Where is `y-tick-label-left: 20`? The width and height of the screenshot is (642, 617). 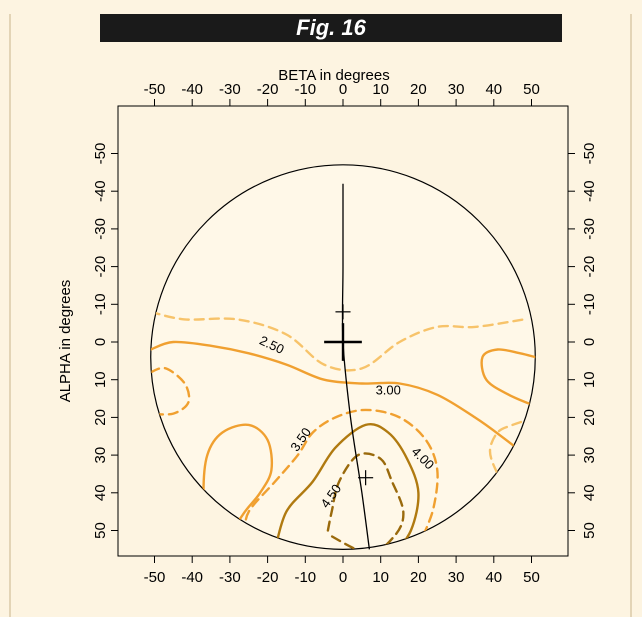 y-tick-label-left: 20 is located at coordinates (100, 417).